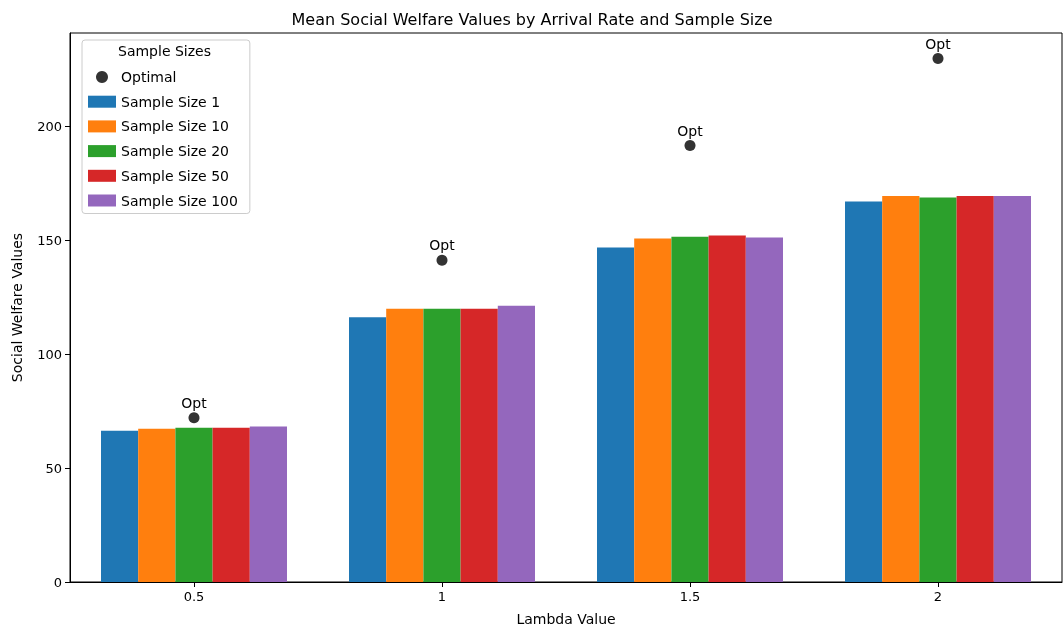  What do you see at coordinates (17, 307) in the screenshot?
I see `y-axis-title: Social Welfare Values` at bounding box center [17, 307].